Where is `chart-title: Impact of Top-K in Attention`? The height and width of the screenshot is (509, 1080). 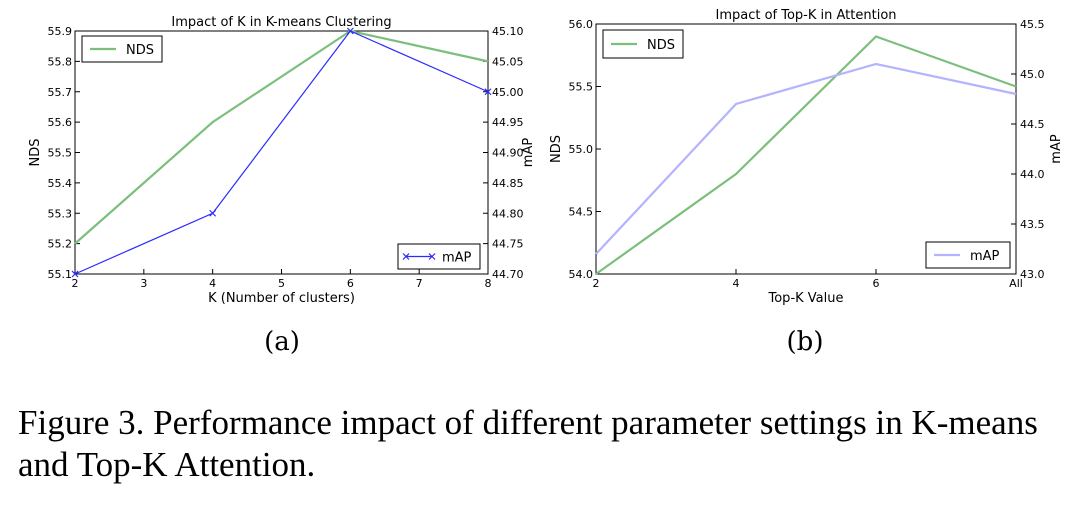 chart-title: Impact of Top-K in Attention is located at coordinates (805, 15).